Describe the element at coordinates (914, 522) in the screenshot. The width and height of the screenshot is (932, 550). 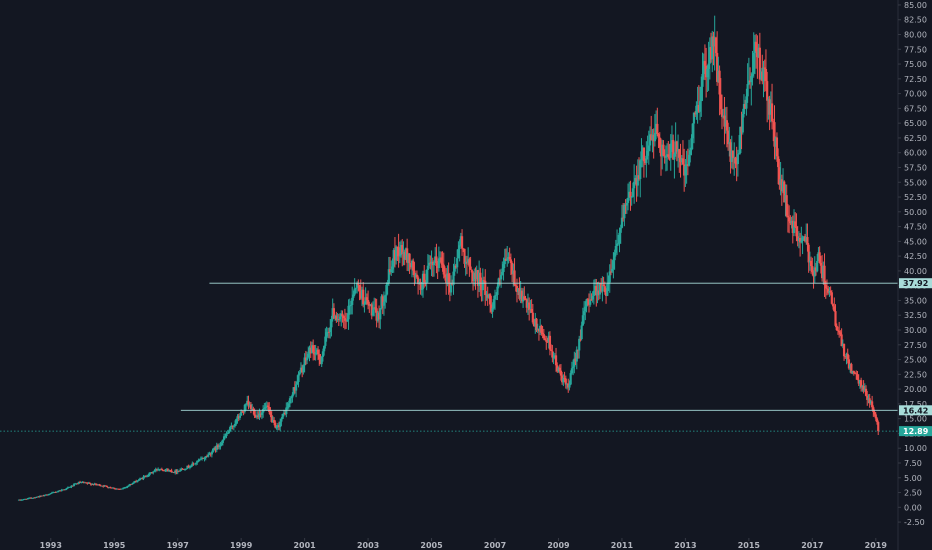
I see `y-tick-label: -2.50` at that location.